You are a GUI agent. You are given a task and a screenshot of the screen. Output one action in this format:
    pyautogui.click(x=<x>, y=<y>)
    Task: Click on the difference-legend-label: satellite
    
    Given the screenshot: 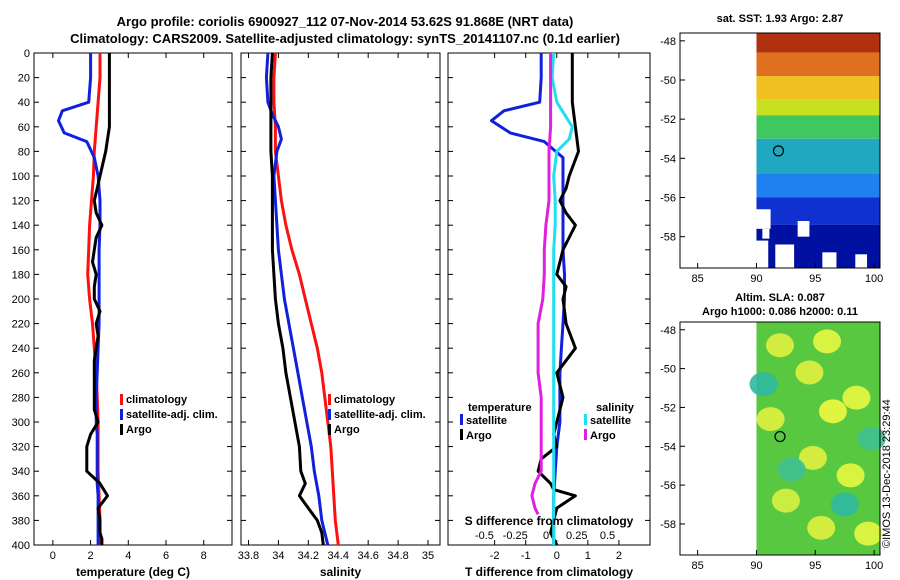 What is the action you would take?
    pyautogui.click(x=610, y=421)
    